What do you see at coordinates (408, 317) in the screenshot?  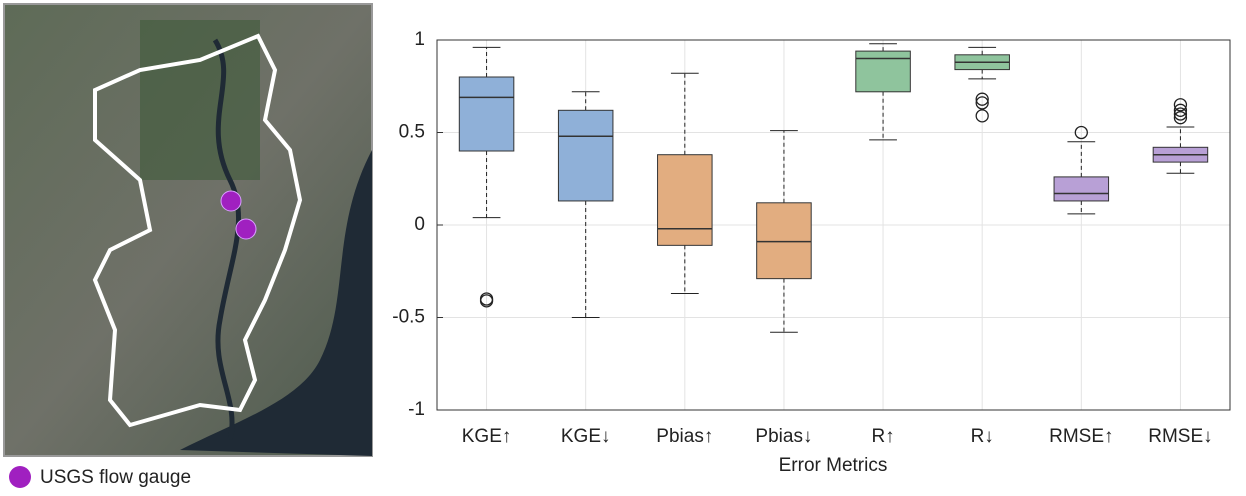 I see `y-tick-label: -0.5` at bounding box center [408, 317].